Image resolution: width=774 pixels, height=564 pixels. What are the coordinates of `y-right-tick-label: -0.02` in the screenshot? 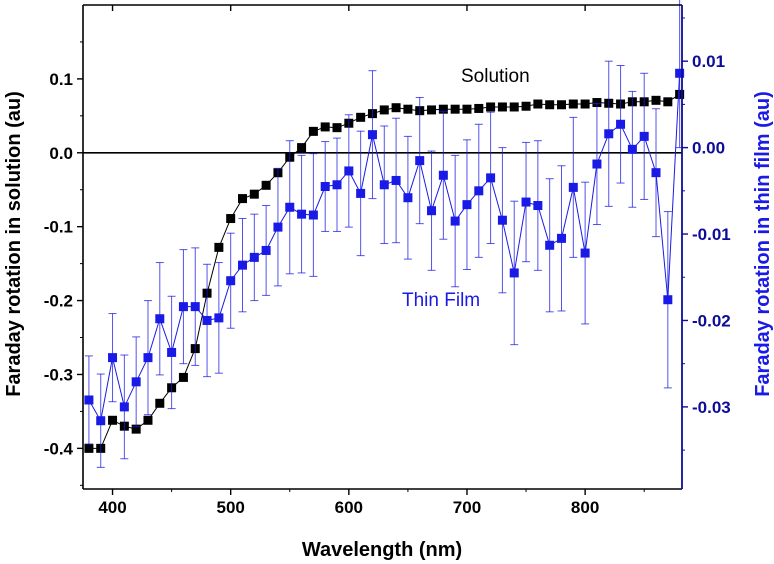 It's located at (711, 320).